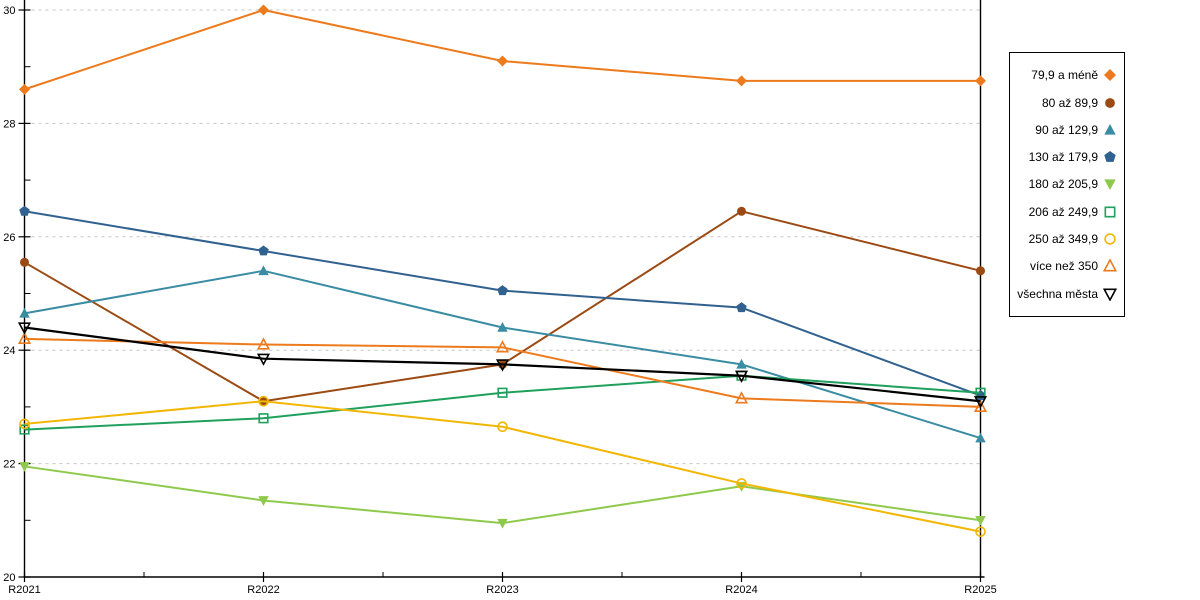 This screenshot has height=600, width=1200. I want to click on y-axis-tick-label: 24, so click(9, 351).